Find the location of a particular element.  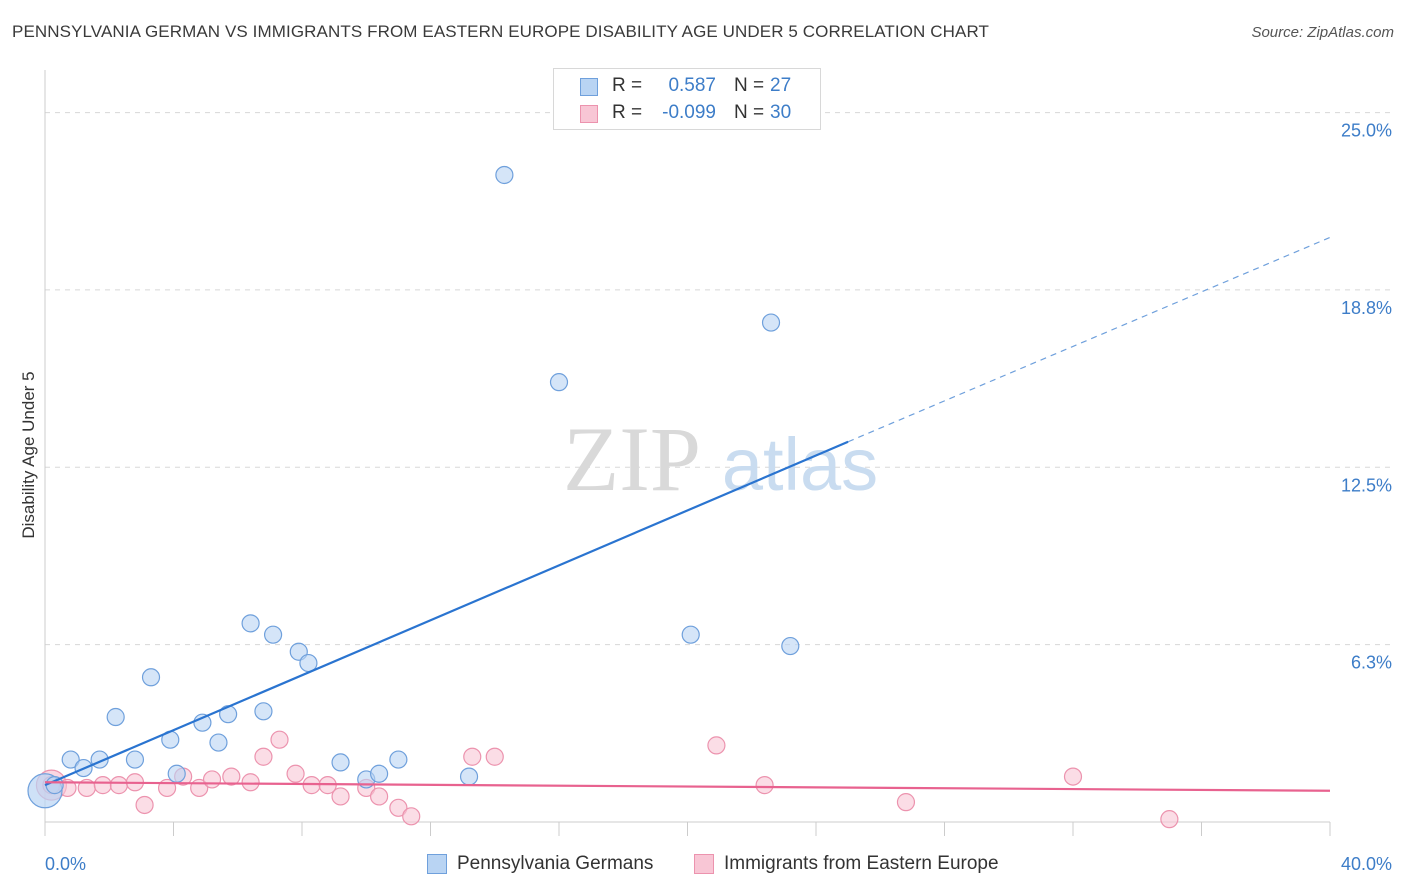

y-tick-label: 25.0% is located at coordinates (1366, 131).